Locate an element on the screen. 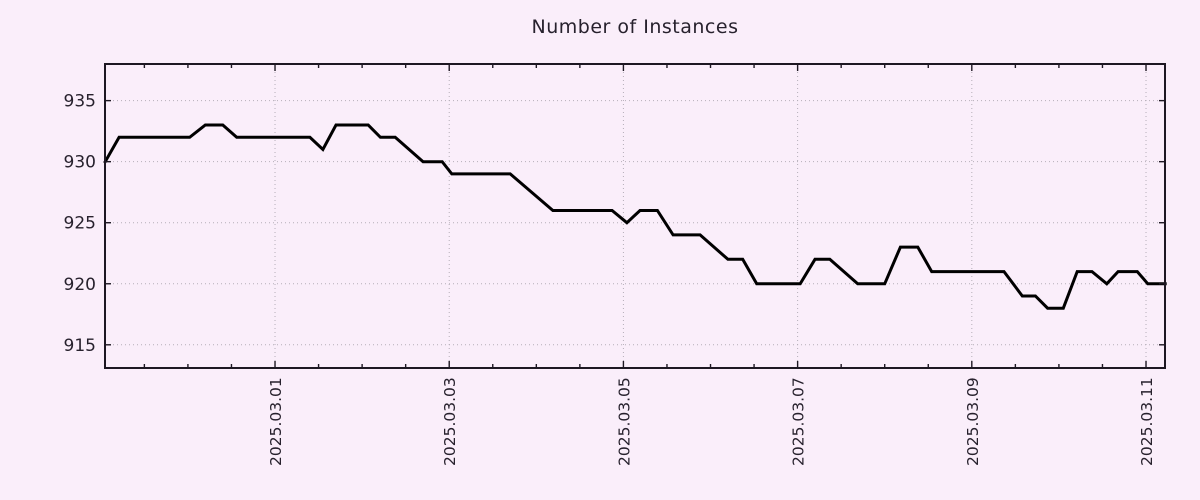 Image resolution: width=1200 pixels, height=500 pixels. y-tick-label: 925 is located at coordinates (80, 224).